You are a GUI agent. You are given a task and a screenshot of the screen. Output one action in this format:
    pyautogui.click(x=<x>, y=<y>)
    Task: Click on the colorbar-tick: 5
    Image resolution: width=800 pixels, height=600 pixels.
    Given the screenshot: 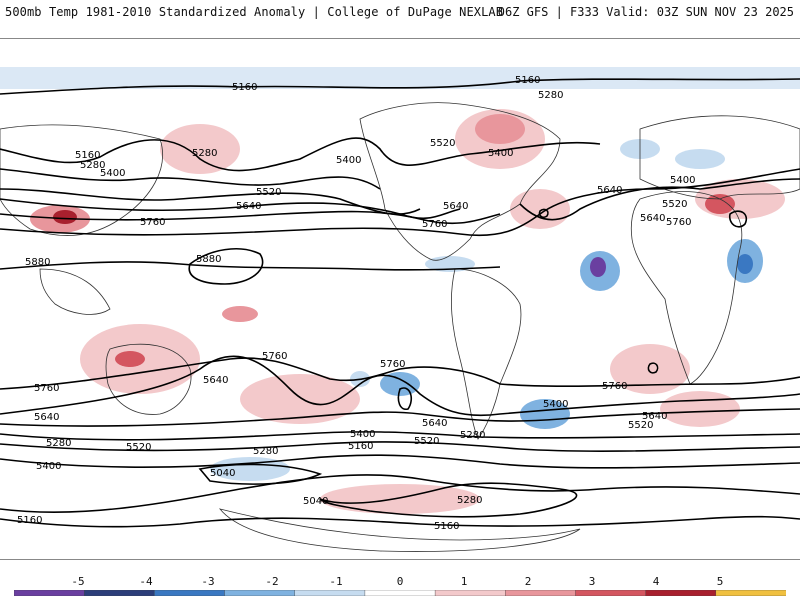 What is the action you would take?
    pyautogui.click(x=720, y=581)
    